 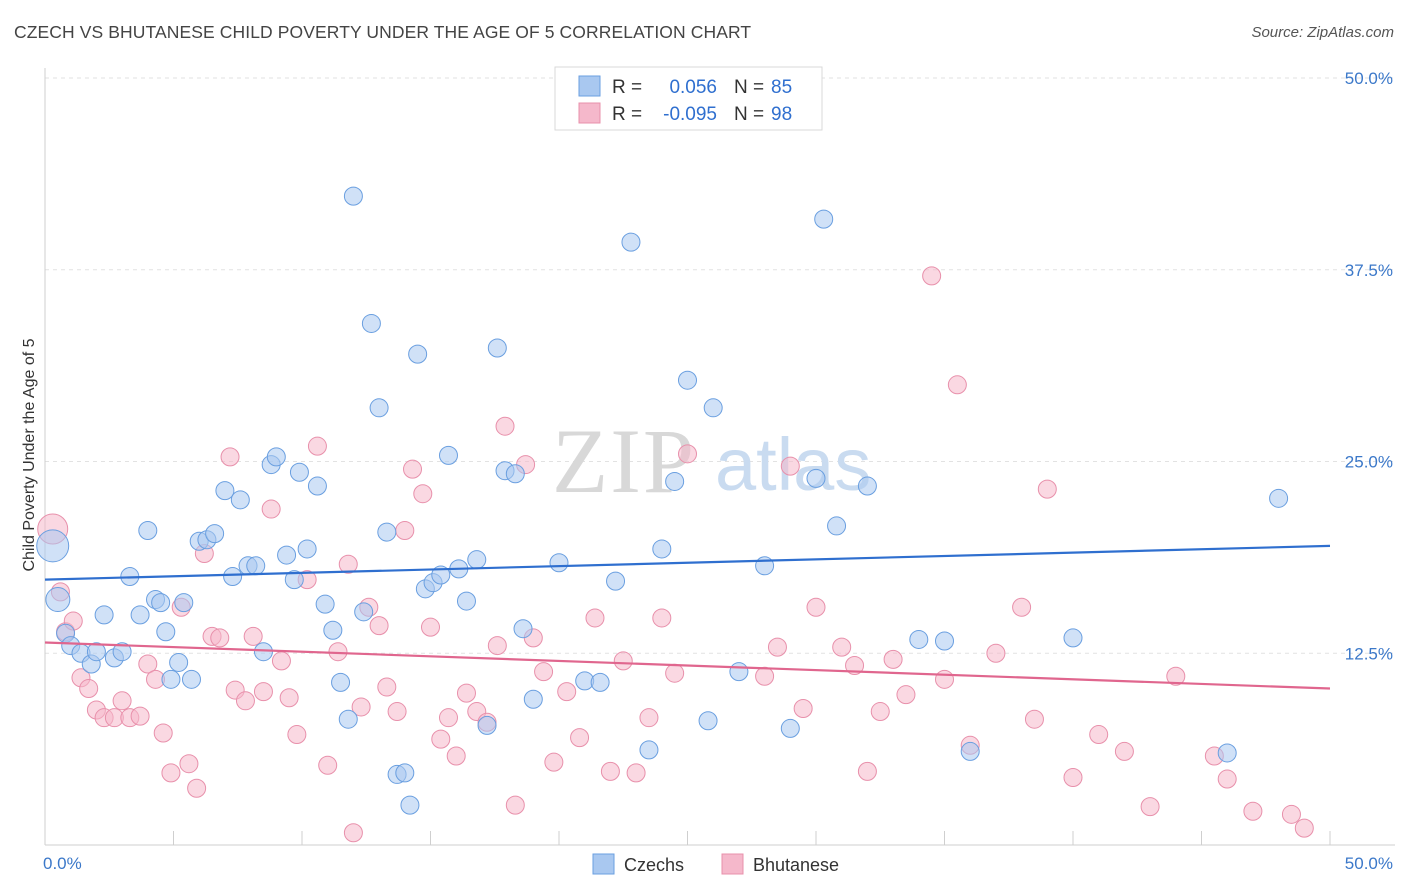 What do you see at coordinates (1369, 863) in the screenshot?
I see `x-tick-label-1: 50.0%` at bounding box center [1369, 863].